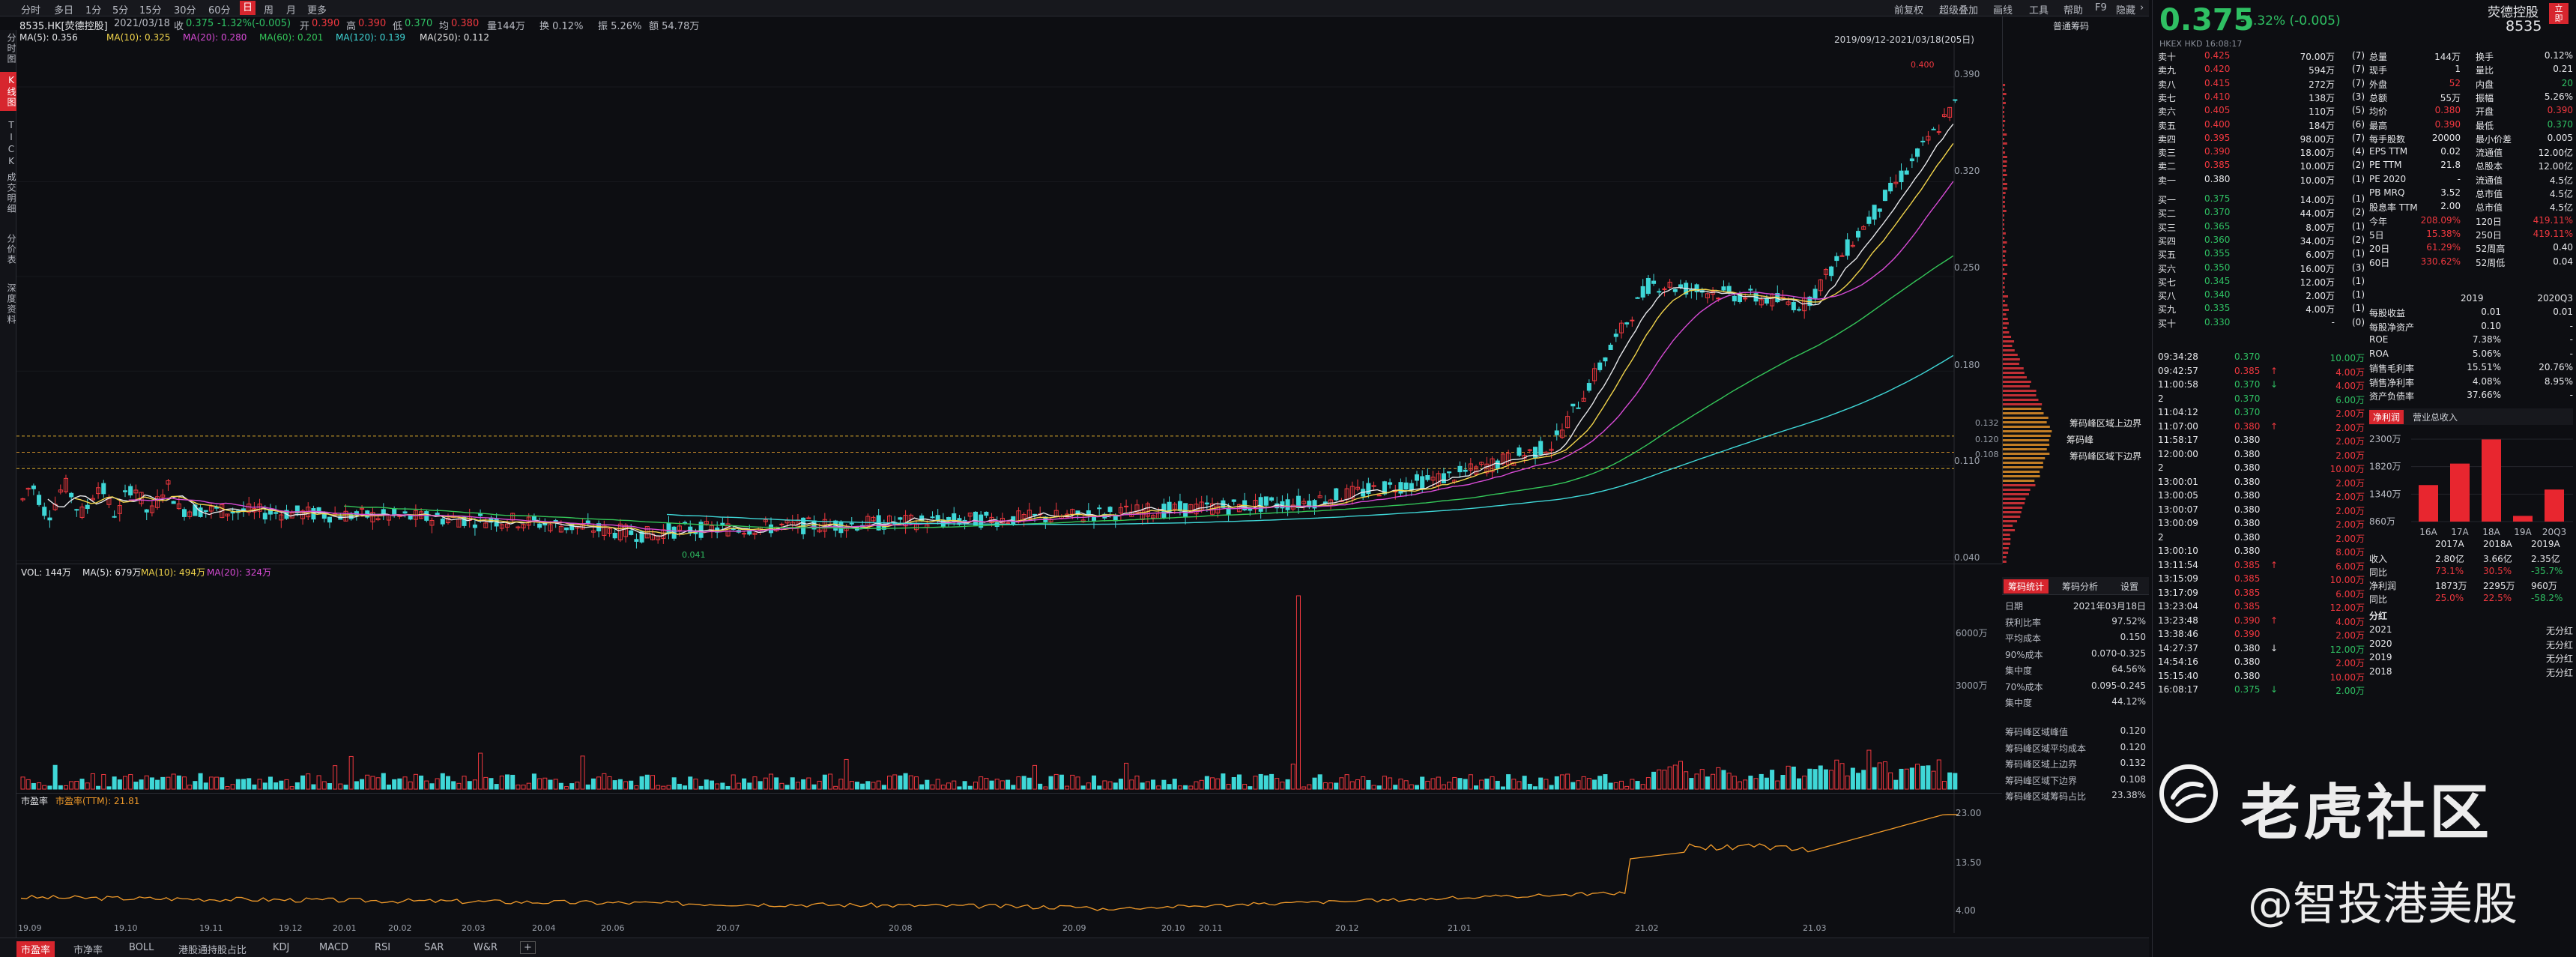 This screenshot has height=957, width=2576. Describe the element at coordinates (2451, 585) in the screenshot. I see `profit-table-value: 1873万` at that location.